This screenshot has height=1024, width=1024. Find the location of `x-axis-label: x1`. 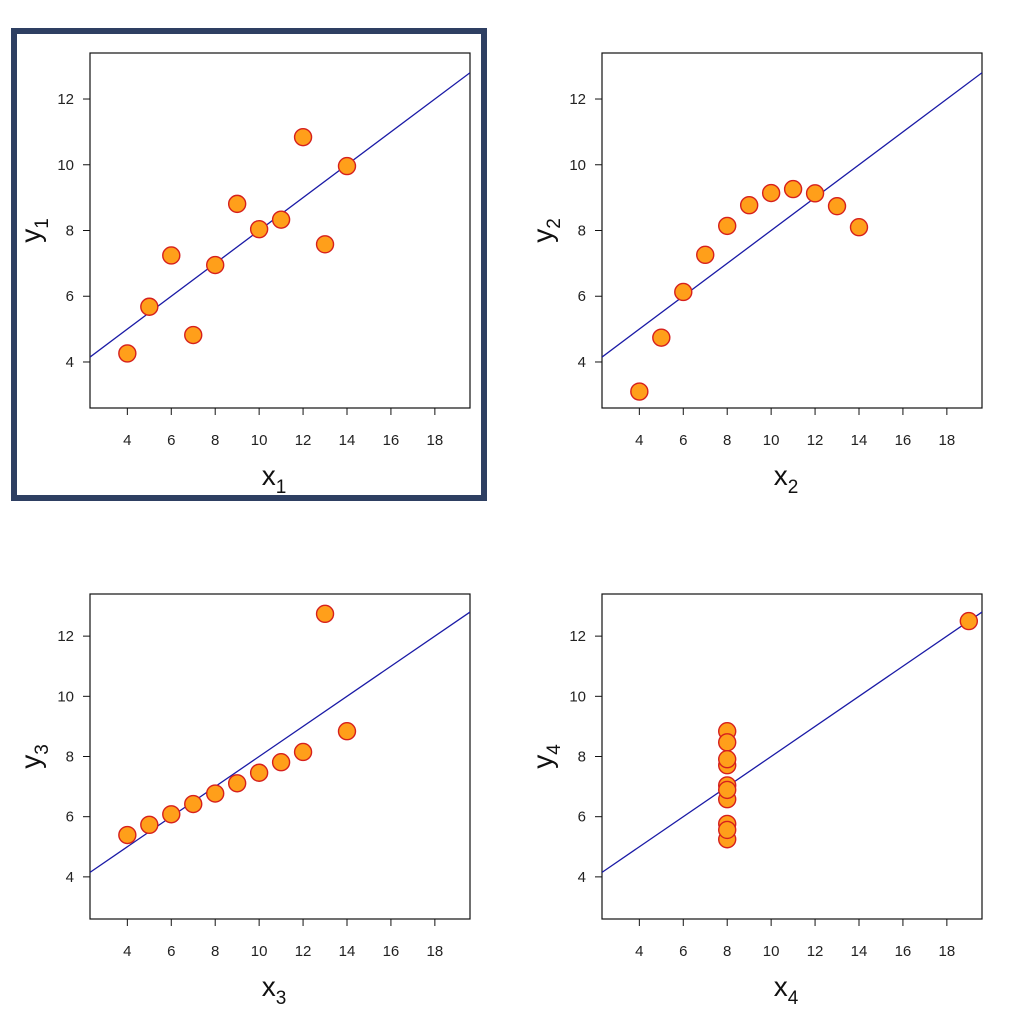

x-axis-label: x1 is located at coordinates (274, 479).